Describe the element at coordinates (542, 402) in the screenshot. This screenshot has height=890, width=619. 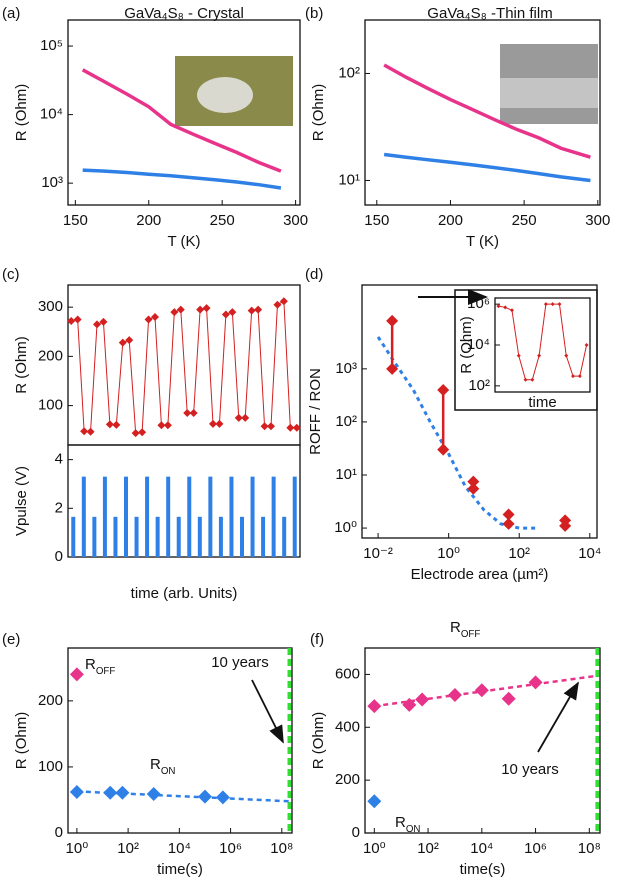
I see `x-axis-label: time` at that location.